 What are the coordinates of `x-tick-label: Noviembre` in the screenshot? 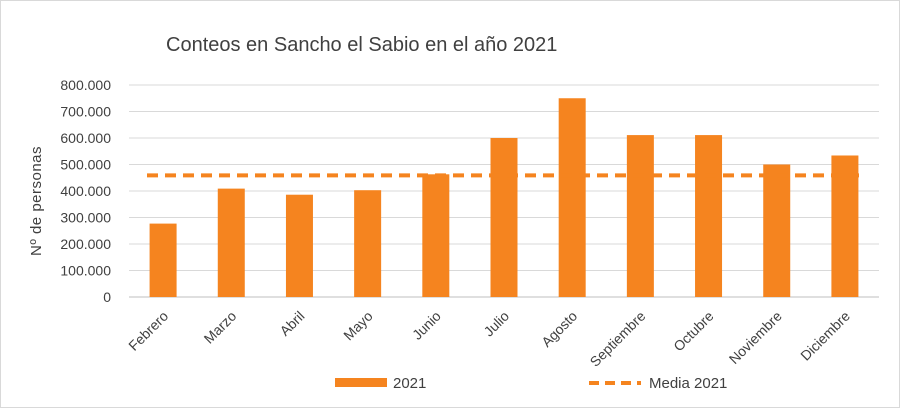 It's located at (755, 337).